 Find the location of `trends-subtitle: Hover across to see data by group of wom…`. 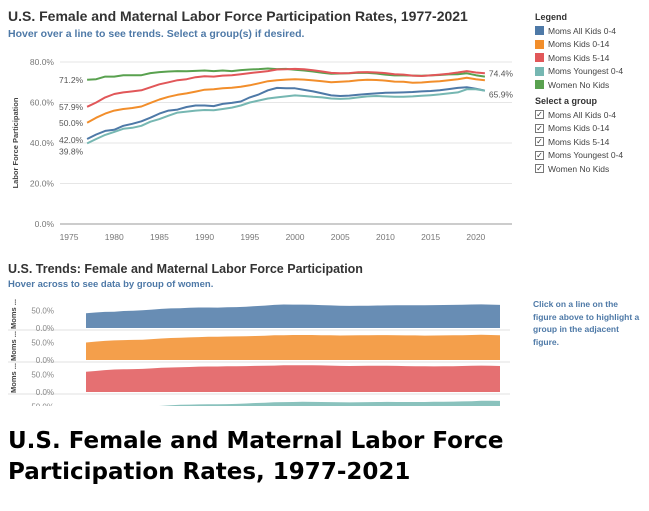

trends-subtitle: Hover across to see data by group of wom… is located at coordinates (111, 284).